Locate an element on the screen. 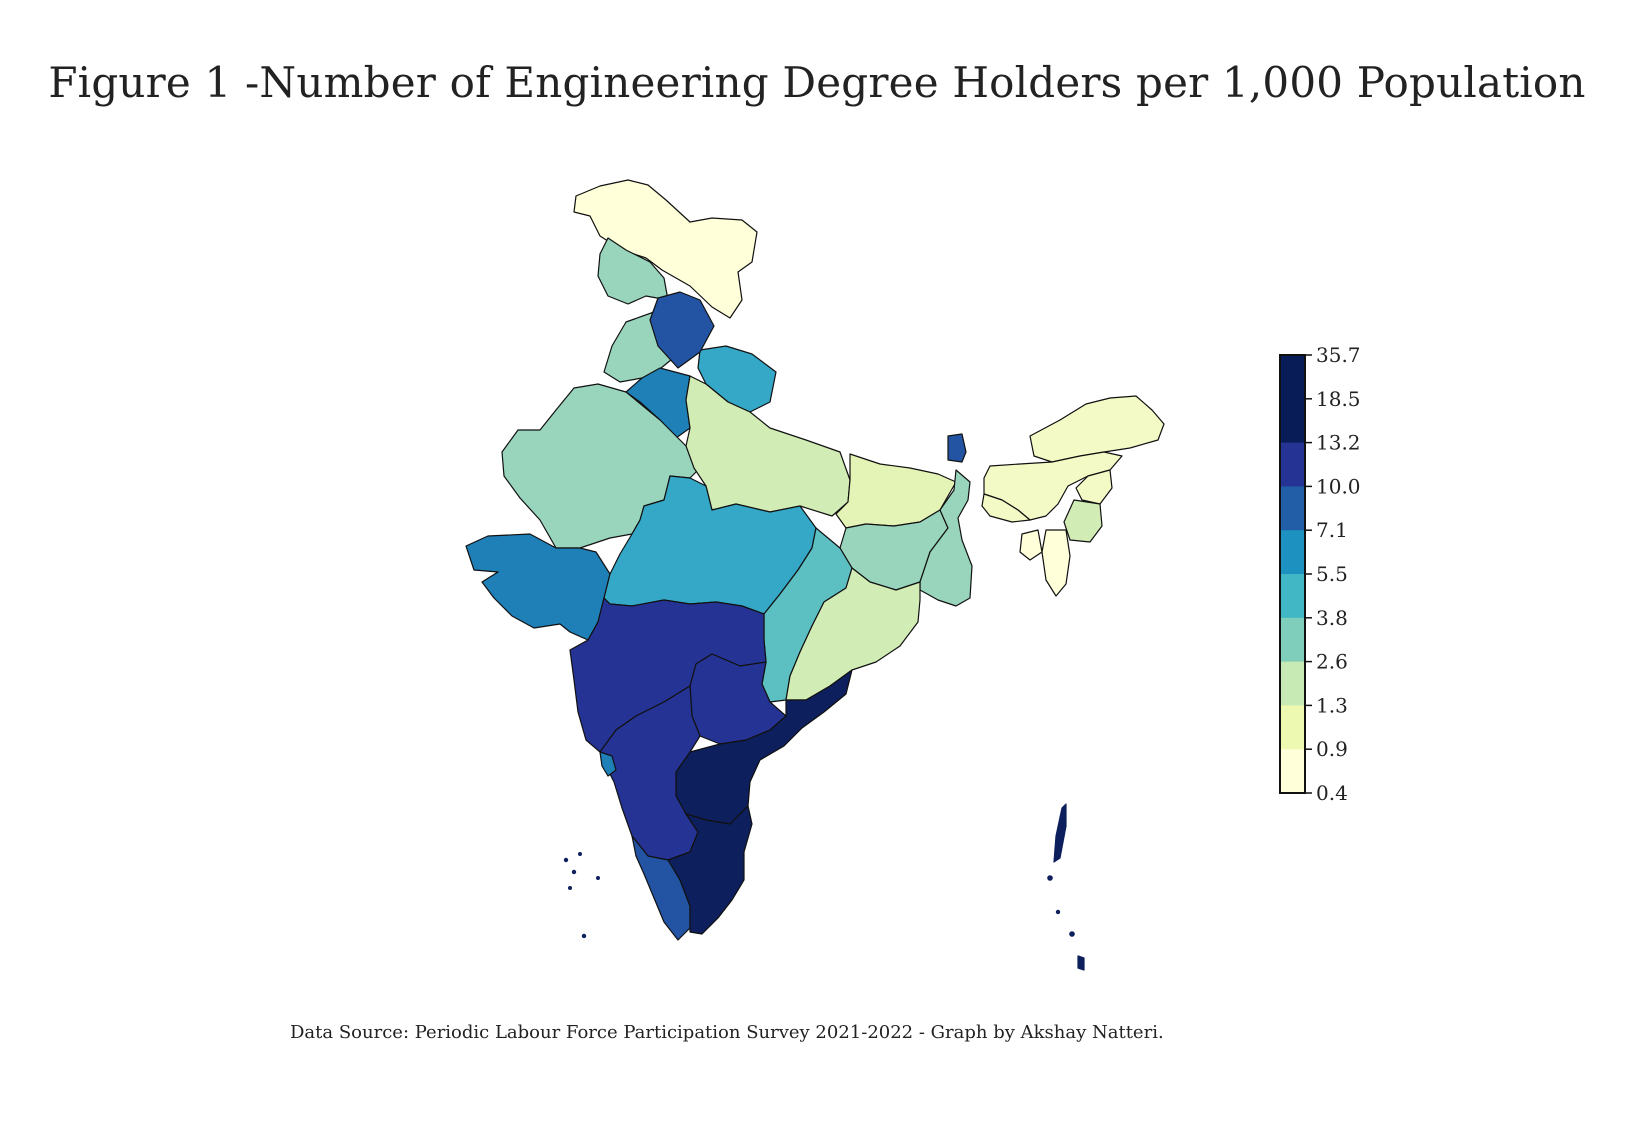 The image size is (1634, 1135). colorbar-tick-label: 13.2 is located at coordinates (1338, 443).